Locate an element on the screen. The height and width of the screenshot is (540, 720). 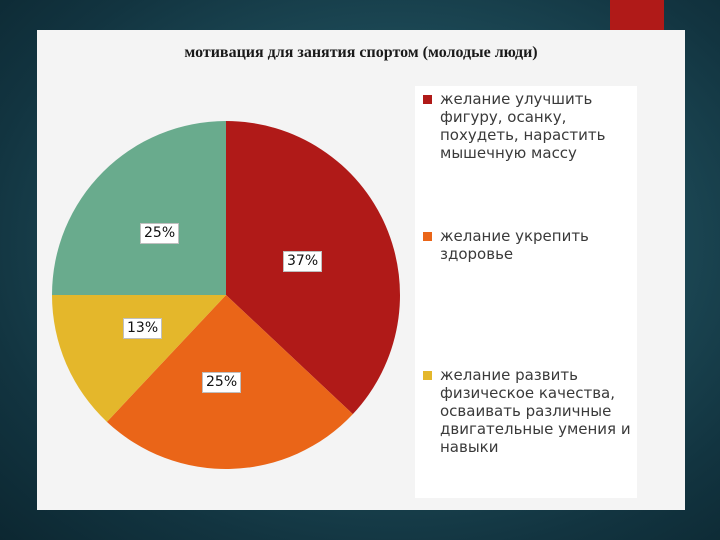
legend-label: желание укрепить здоровье is located at coordinates (514, 245).